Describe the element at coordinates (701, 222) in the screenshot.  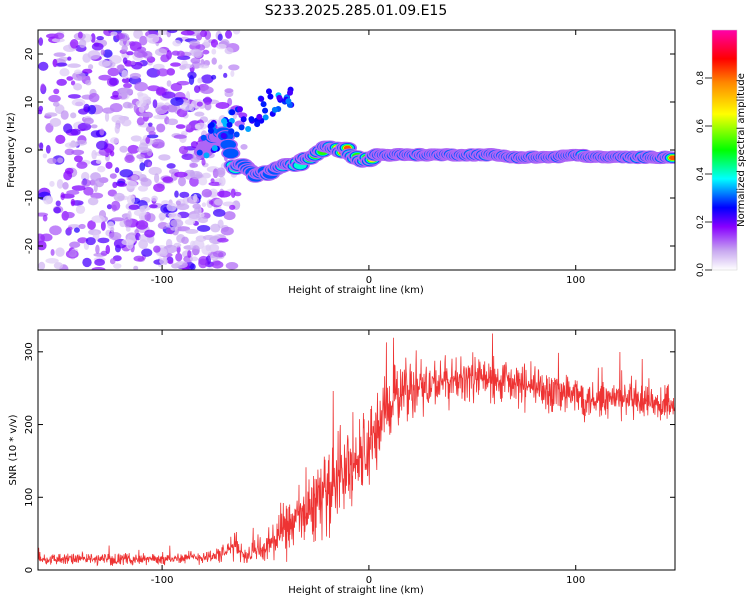
I see `colorbar-tick-label: 0.2` at that location.